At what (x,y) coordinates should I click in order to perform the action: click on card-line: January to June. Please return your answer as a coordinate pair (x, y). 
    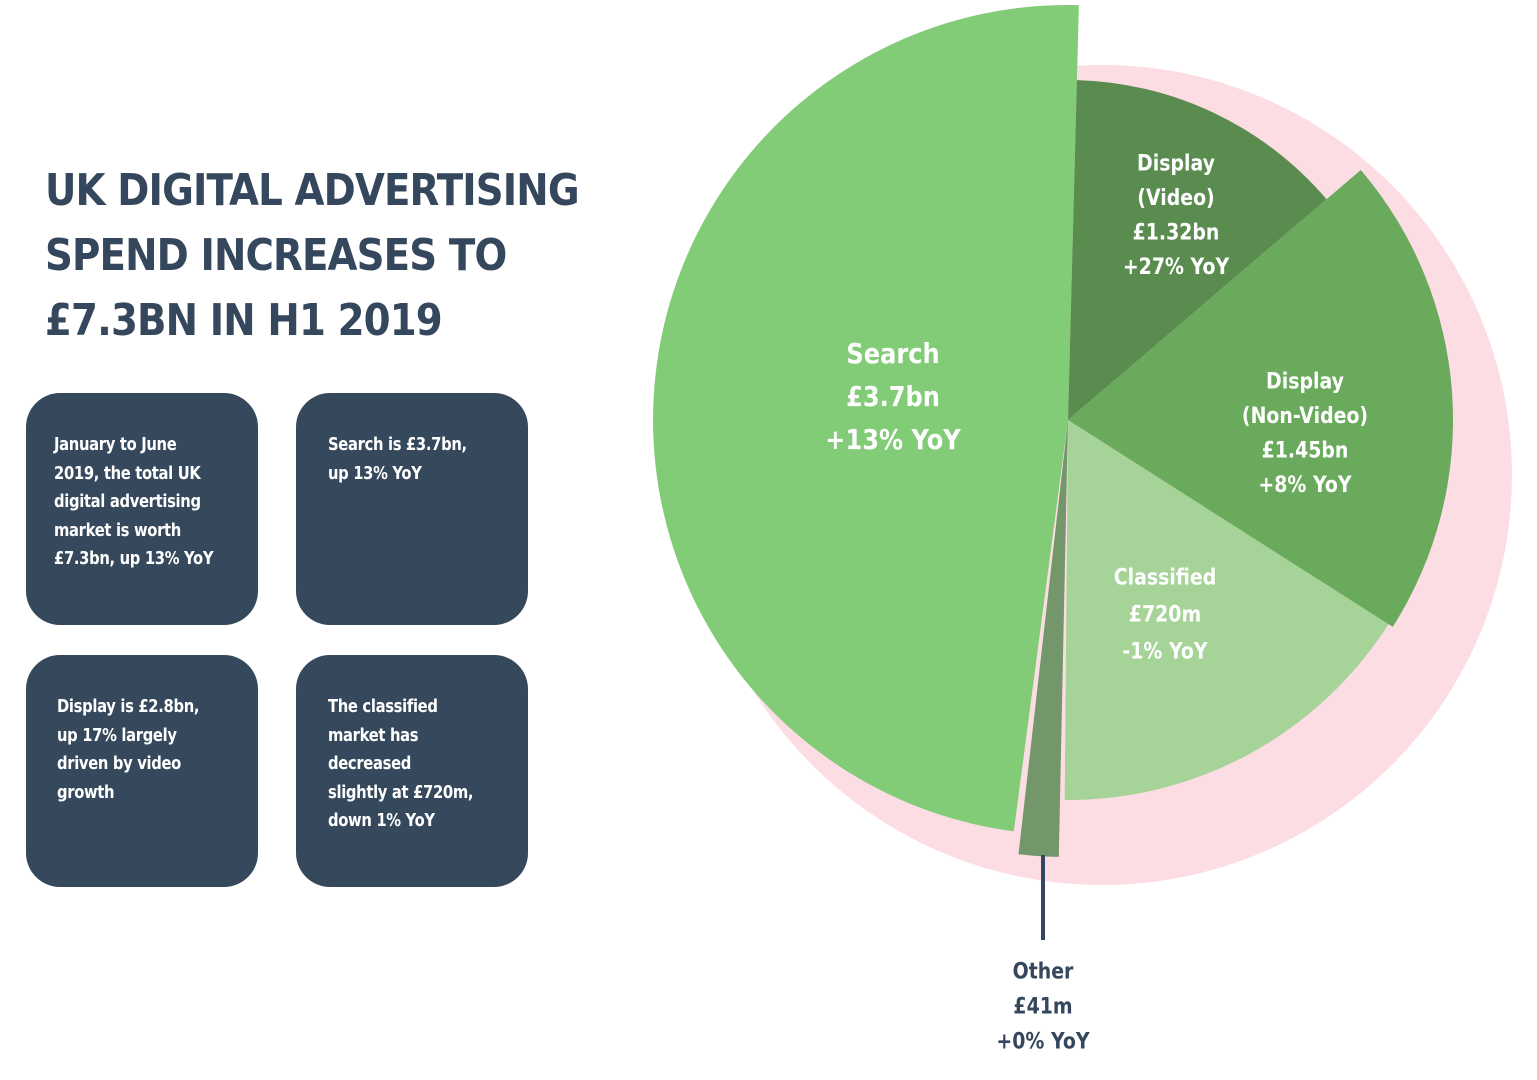
    Looking at the image, I should click on (115, 444).